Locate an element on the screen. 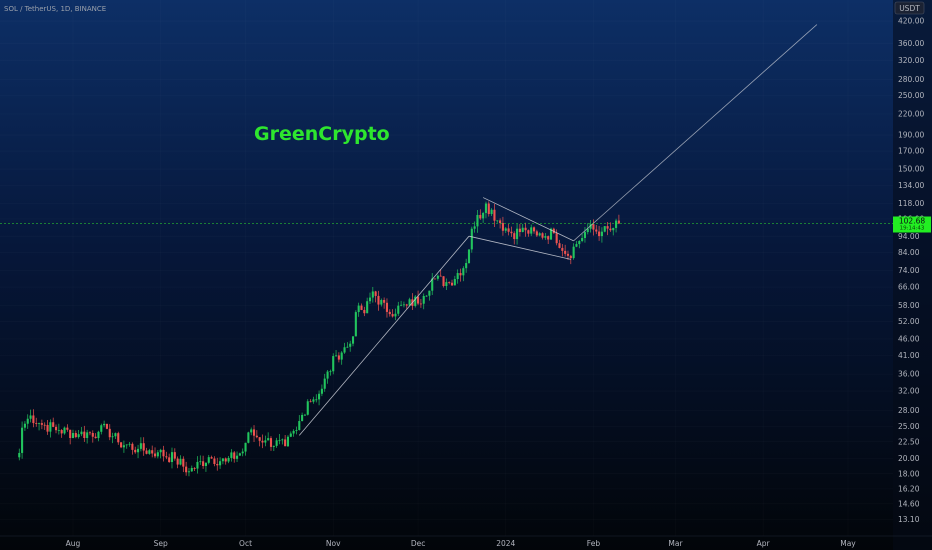 This screenshot has height=550, width=932. price-axis-panel is located at coordinates (912, 275).